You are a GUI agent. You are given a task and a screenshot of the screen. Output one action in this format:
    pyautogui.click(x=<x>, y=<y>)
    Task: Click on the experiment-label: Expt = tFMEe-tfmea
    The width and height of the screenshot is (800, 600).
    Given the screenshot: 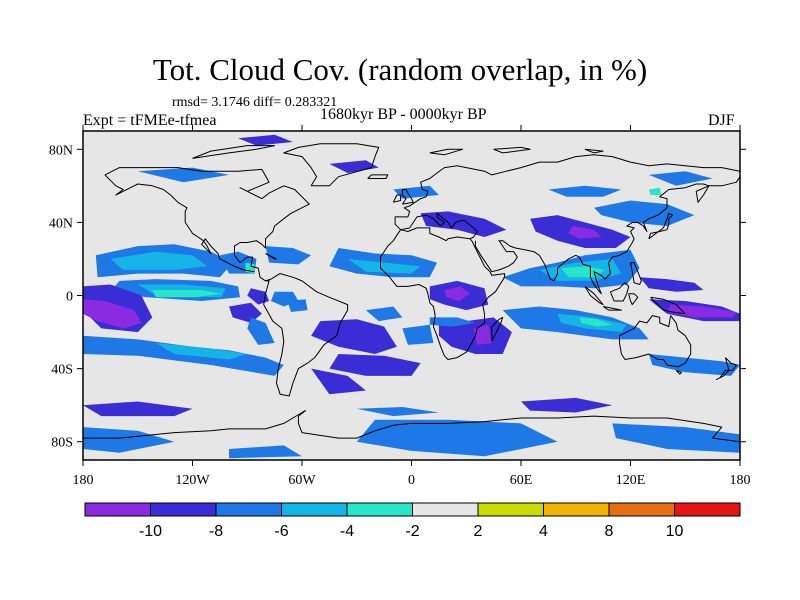 What is the action you would take?
    pyautogui.click(x=150, y=120)
    